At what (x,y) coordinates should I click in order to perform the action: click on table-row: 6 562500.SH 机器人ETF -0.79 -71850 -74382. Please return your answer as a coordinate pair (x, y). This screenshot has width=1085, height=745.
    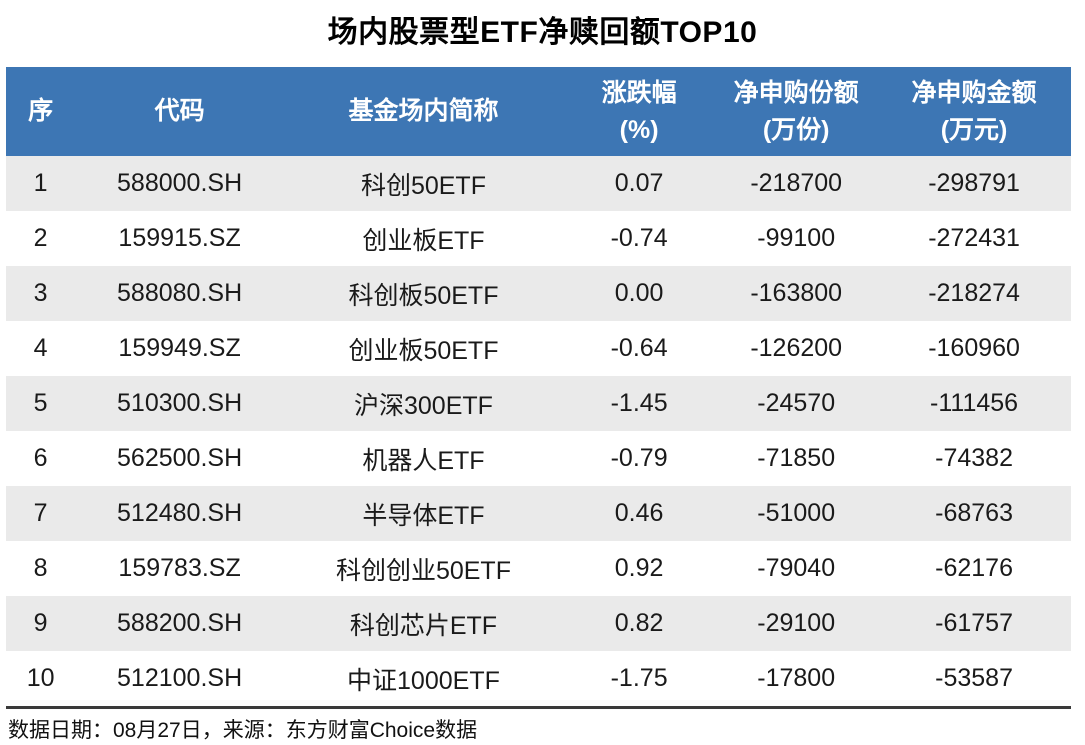
    Looking at the image, I should click on (538, 458).